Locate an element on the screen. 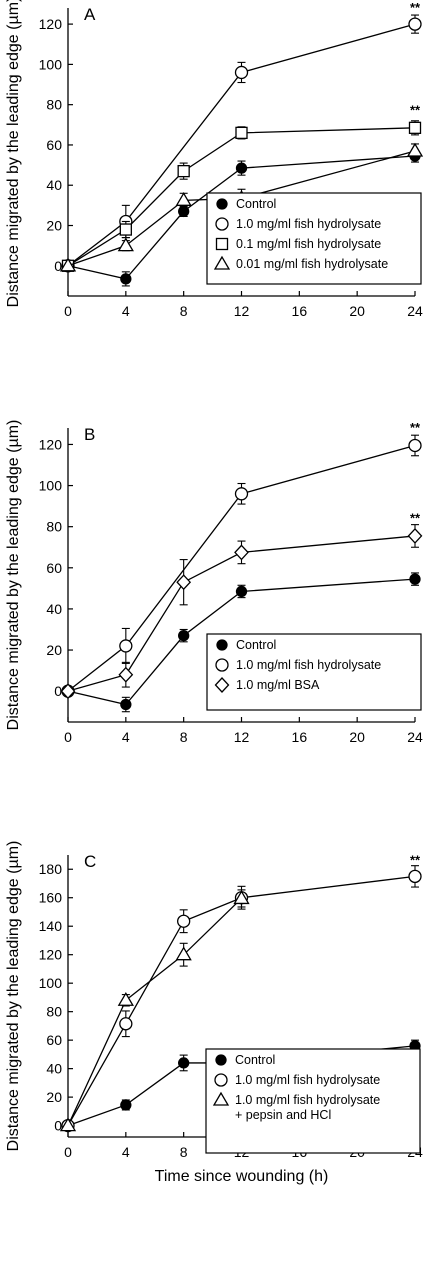 This screenshot has height=1280, width=433. panel-label: C is located at coordinates (90, 861).